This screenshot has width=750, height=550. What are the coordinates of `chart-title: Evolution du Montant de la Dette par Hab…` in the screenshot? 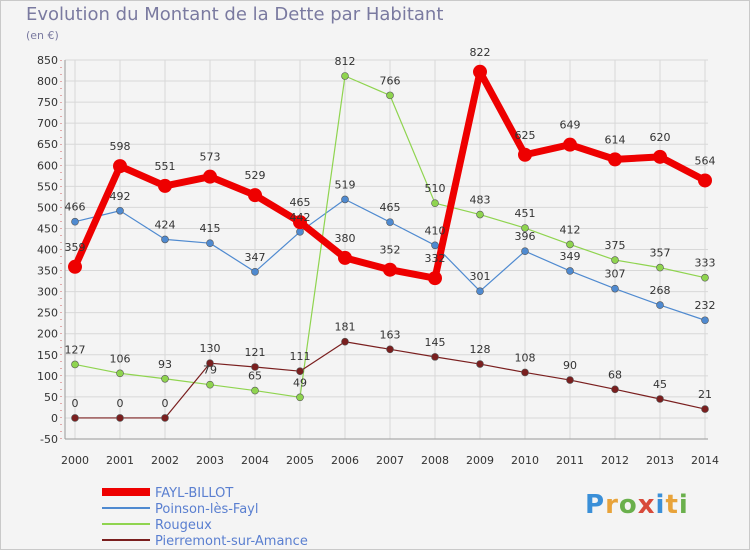 It's located at (235, 14).